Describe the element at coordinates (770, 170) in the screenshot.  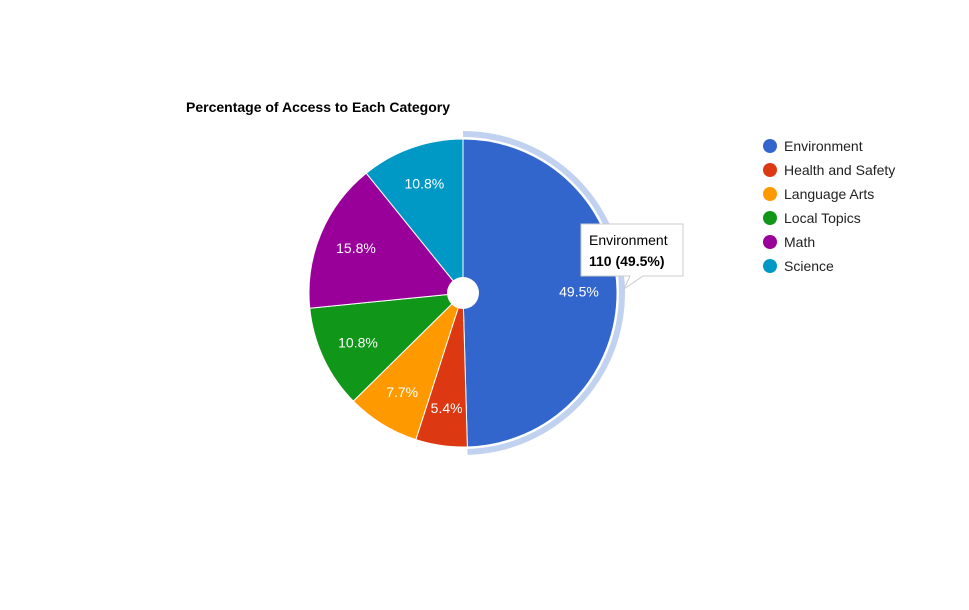
I see `legend-swatch-health-and-safety` at that location.